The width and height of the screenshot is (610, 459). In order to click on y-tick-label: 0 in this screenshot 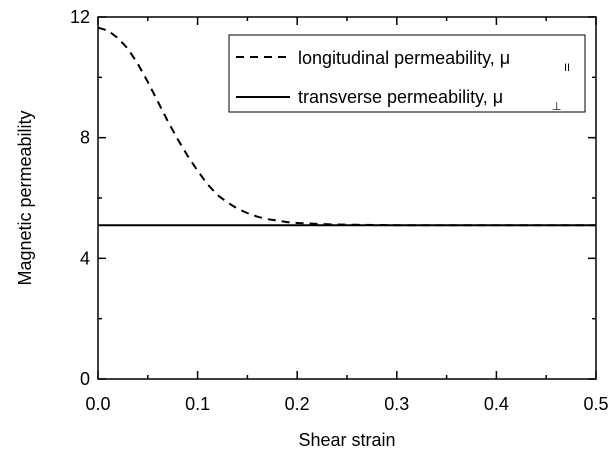, I will do `click(85, 379)`.